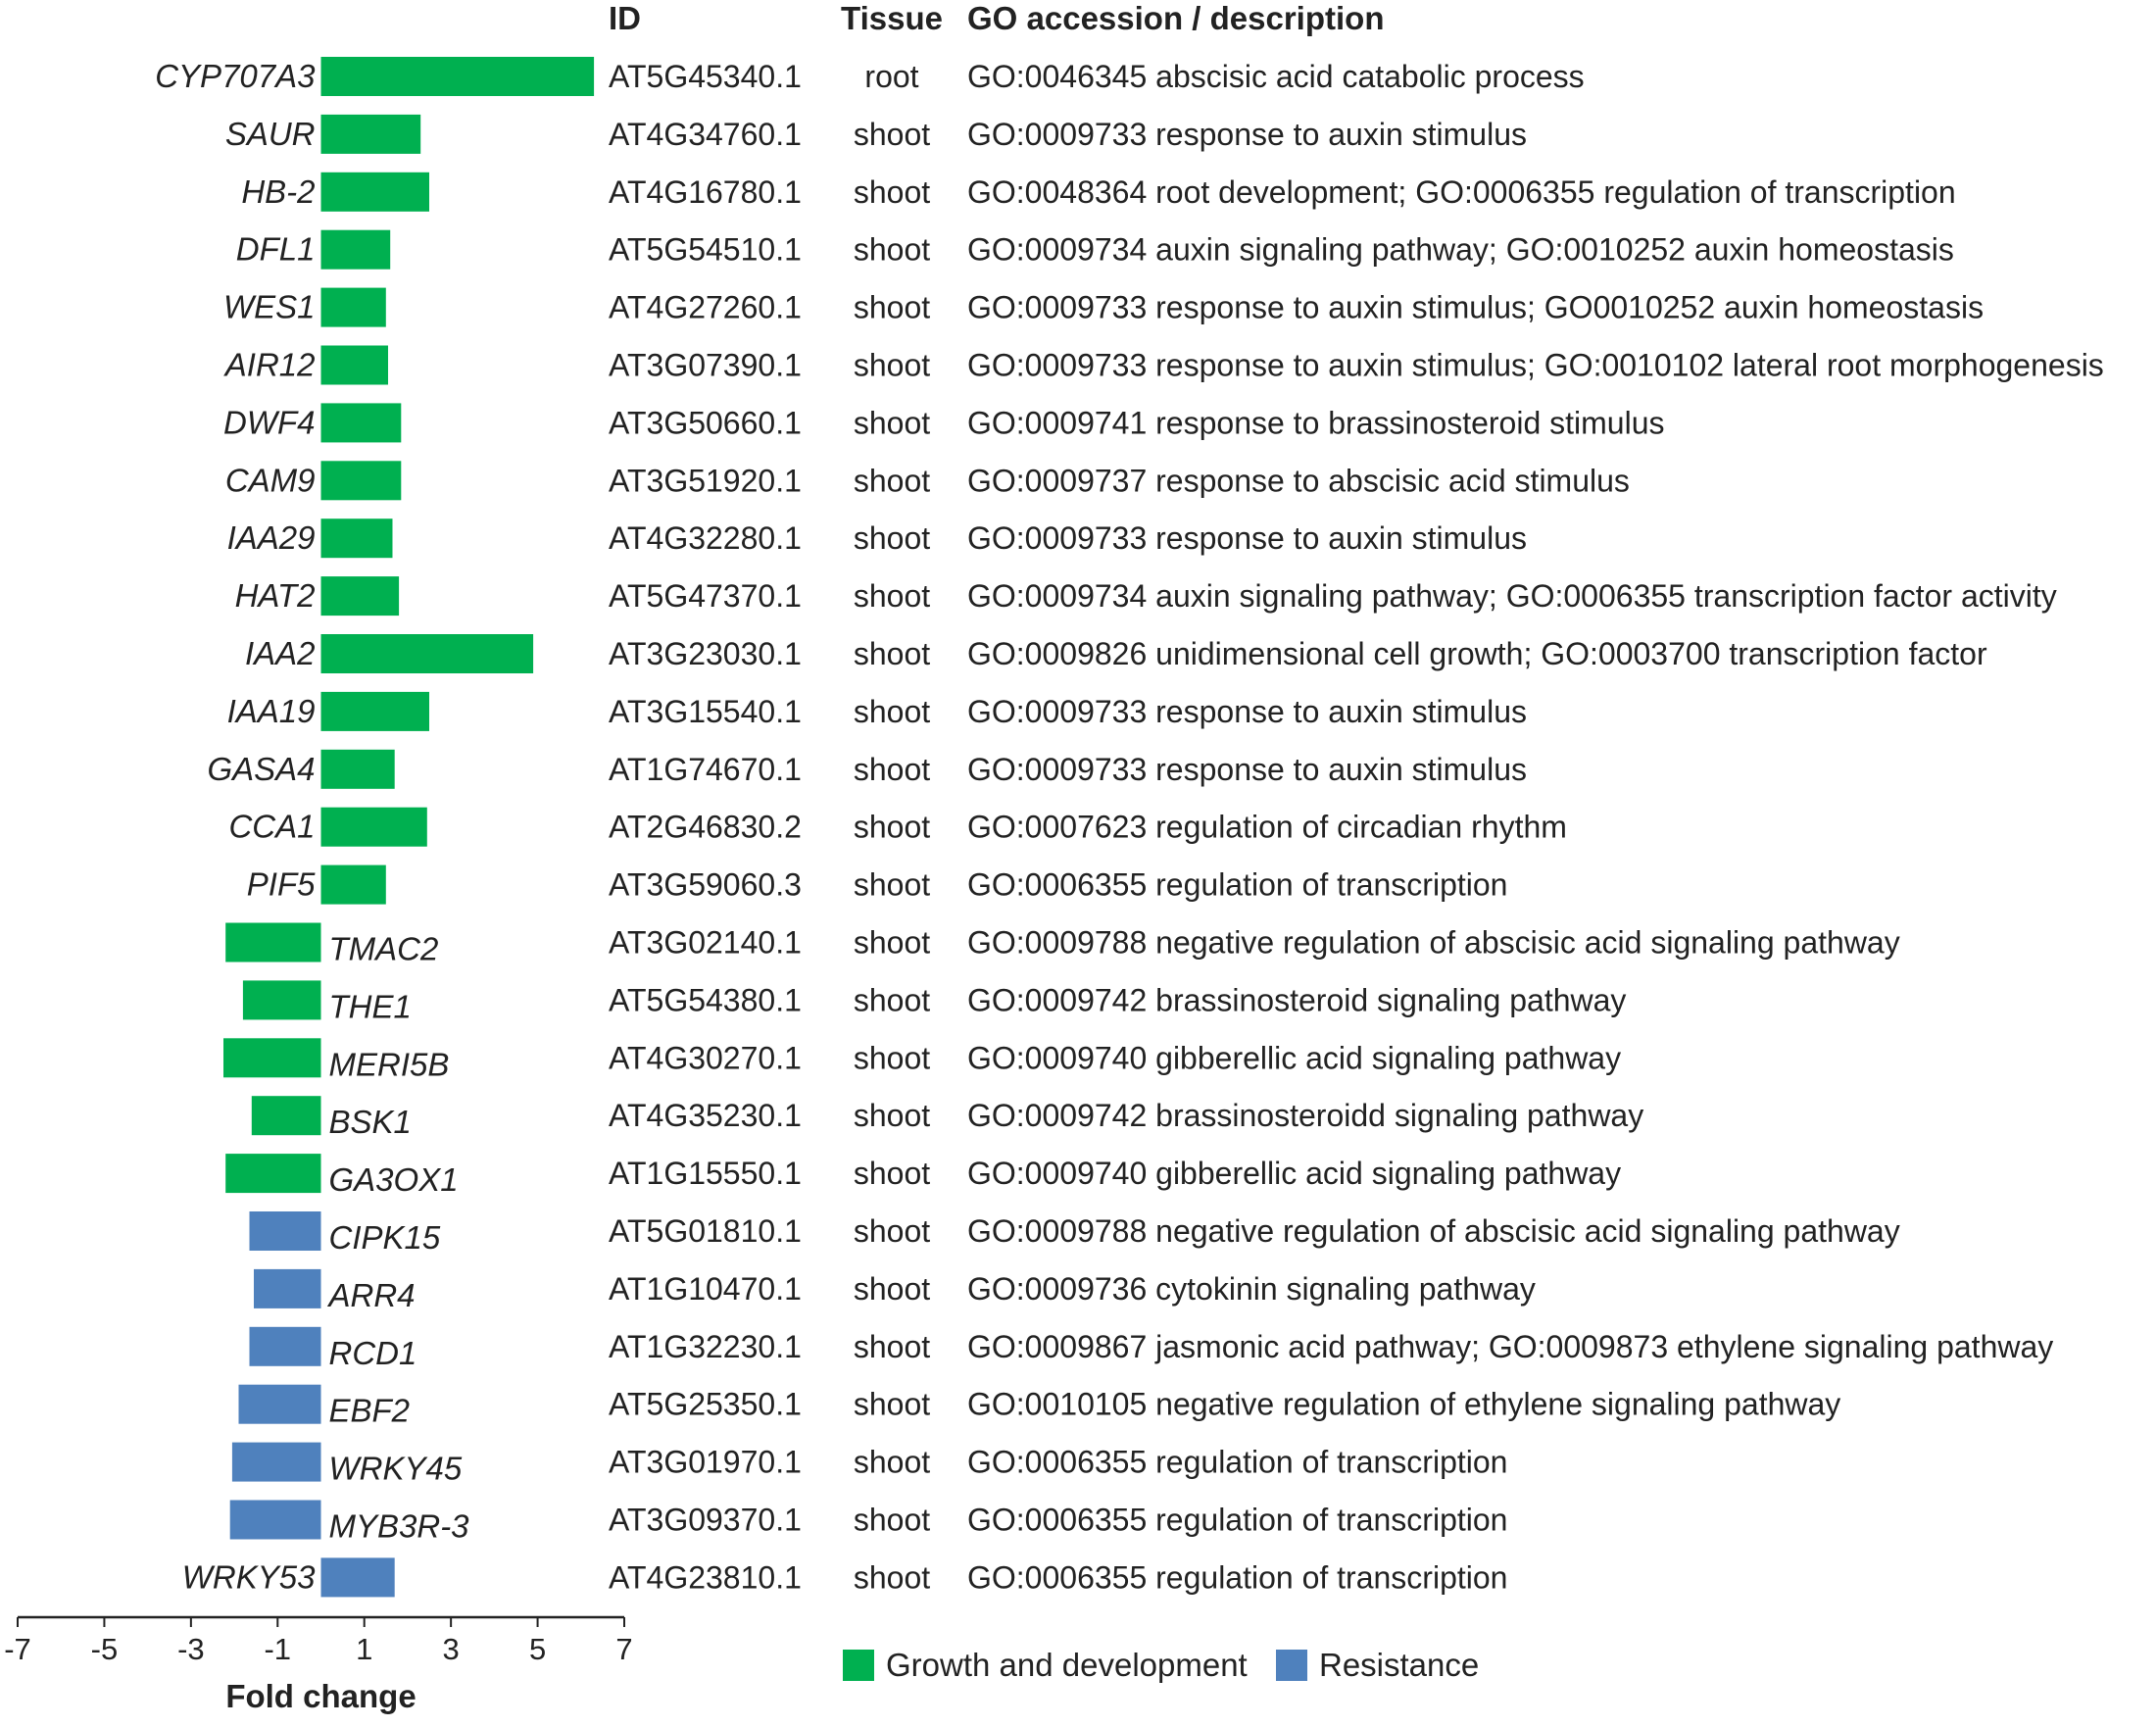 The height and width of the screenshot is (1727, 2156). I want to click on gene-label: WRKY53, so click(249, 1576).